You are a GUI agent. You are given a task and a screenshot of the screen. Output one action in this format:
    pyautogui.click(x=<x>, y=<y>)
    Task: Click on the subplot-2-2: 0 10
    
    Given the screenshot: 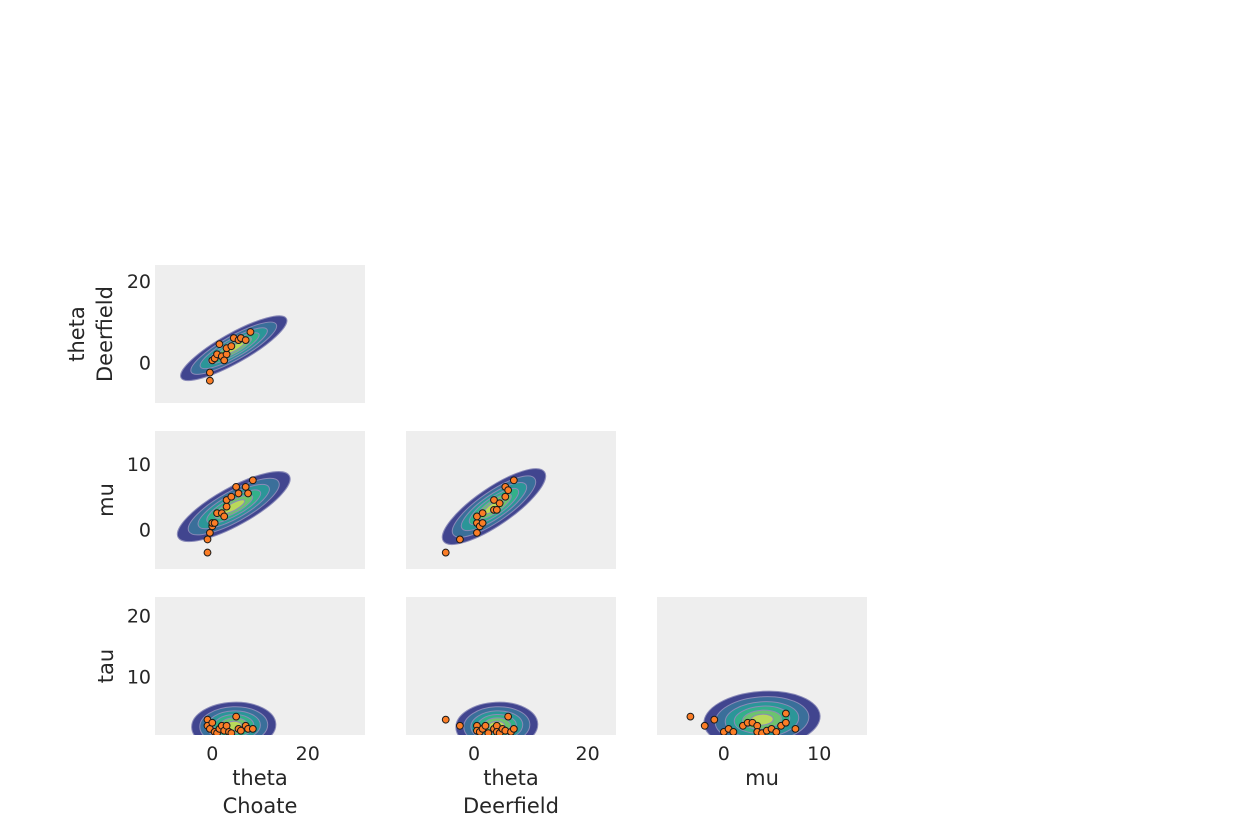 What is the action you would take?
    pyautogui.click(x=762, y=681)
    